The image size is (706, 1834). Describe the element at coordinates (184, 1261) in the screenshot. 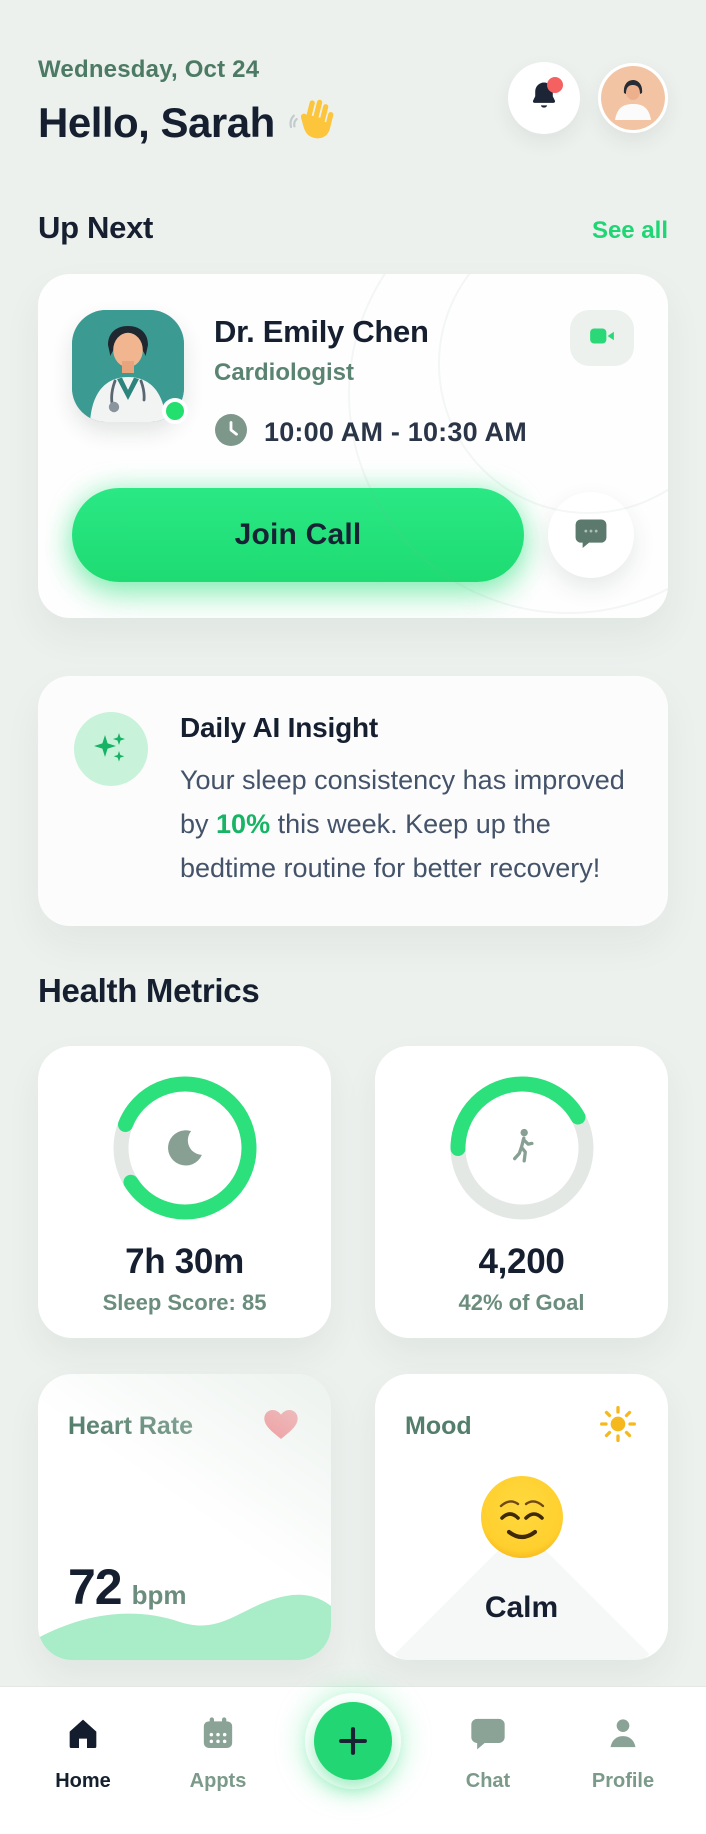

I see `sleep-value: 7h 30m` at that location.